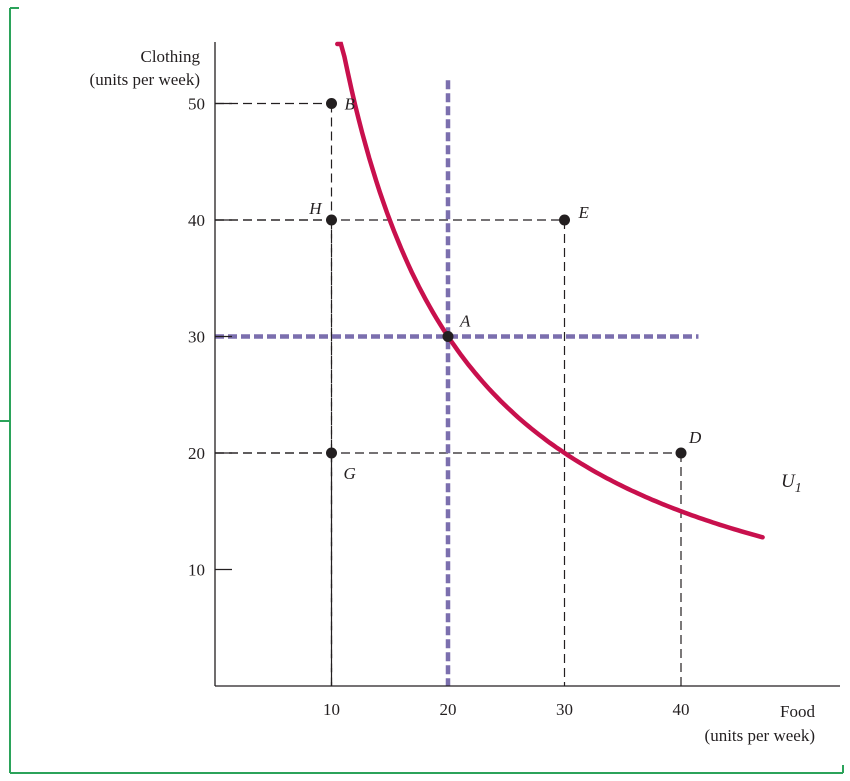 Image resolution: width=850 pixels, height=781 pixels. Describe the element at coordinates (331, 103) in the screenshot. I see `point-B` at that location.